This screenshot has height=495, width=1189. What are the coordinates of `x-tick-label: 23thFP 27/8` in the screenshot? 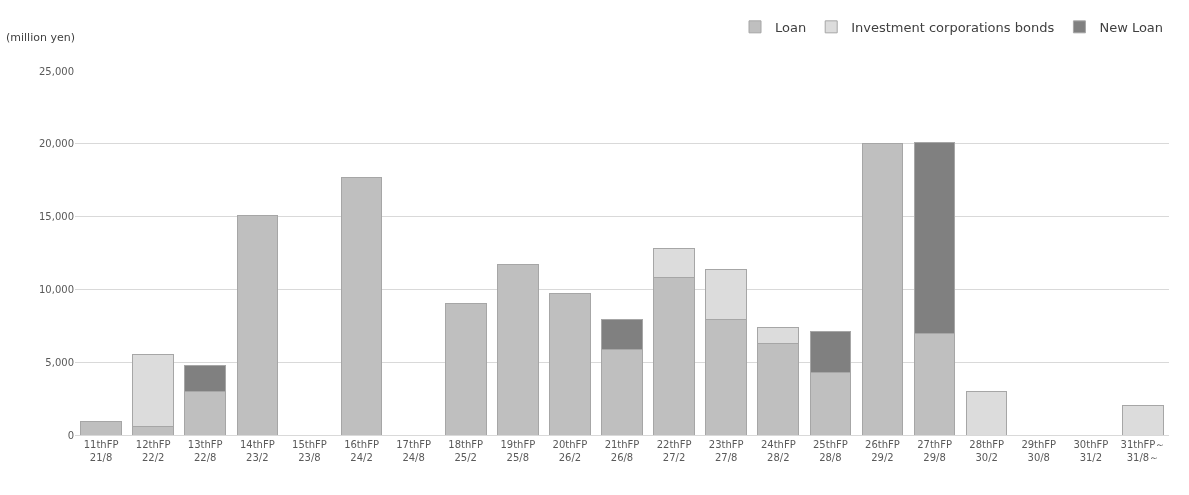 It's located at (726, 451).